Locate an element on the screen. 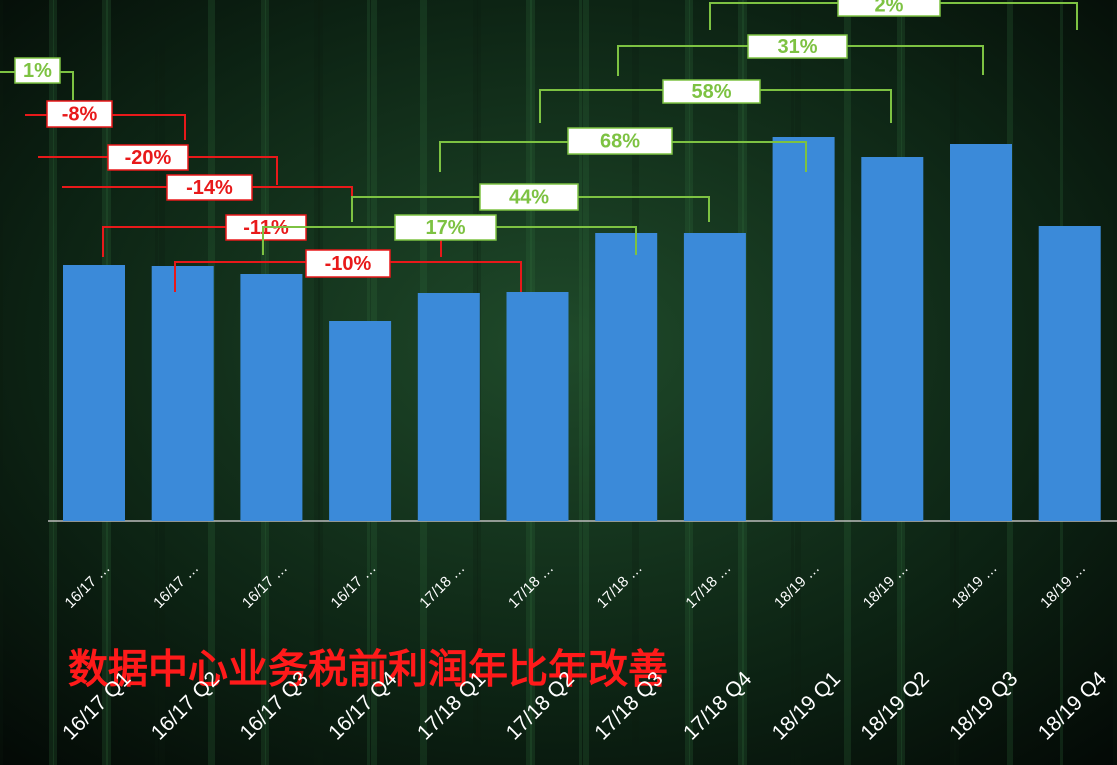 The image size is (1117, 765). annotation-label: 58% is located at coordinates (711, 92).